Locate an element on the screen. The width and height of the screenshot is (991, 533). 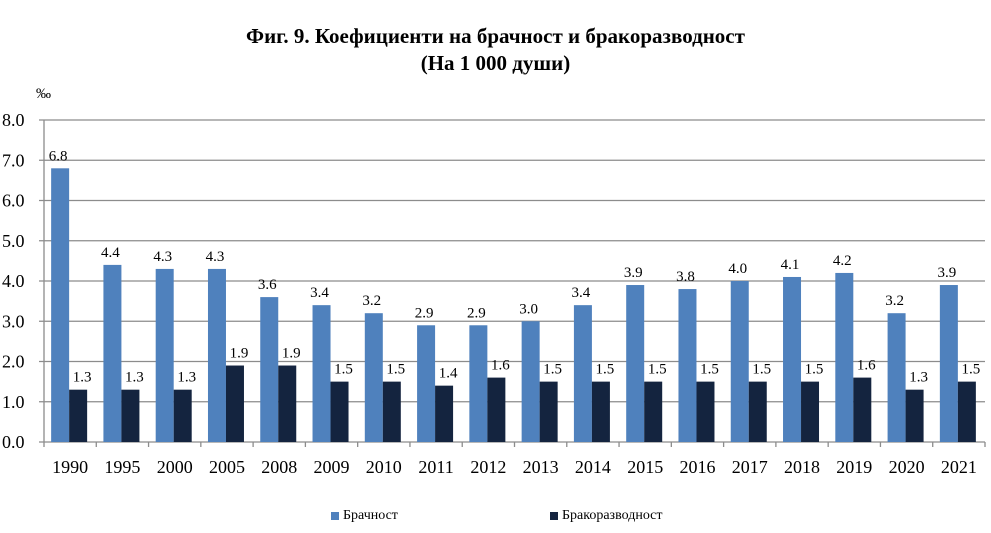
x-tick-label: 2016 is located at coordinates (697, 467).